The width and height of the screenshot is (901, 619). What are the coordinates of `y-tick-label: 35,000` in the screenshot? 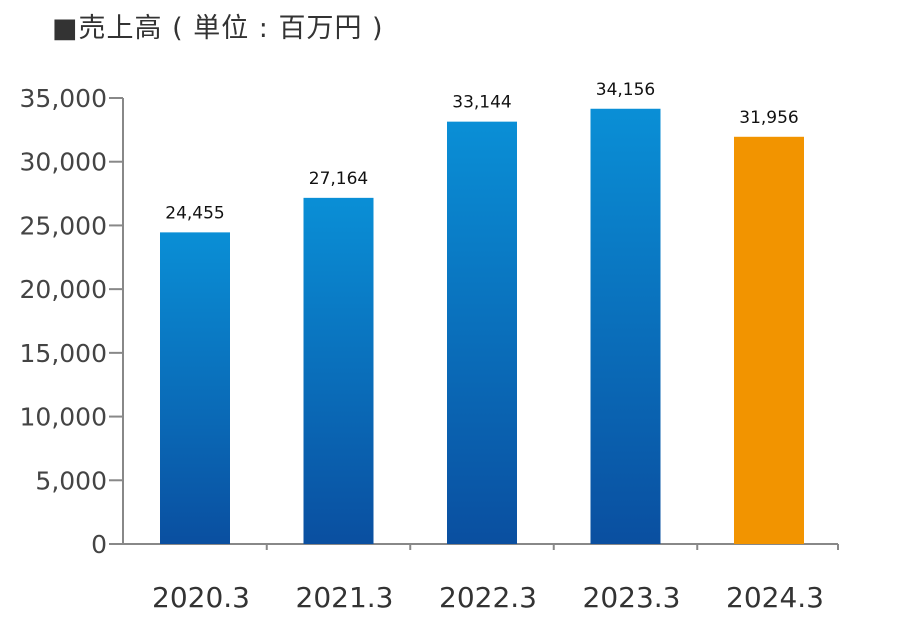 It's located at (63, 98).